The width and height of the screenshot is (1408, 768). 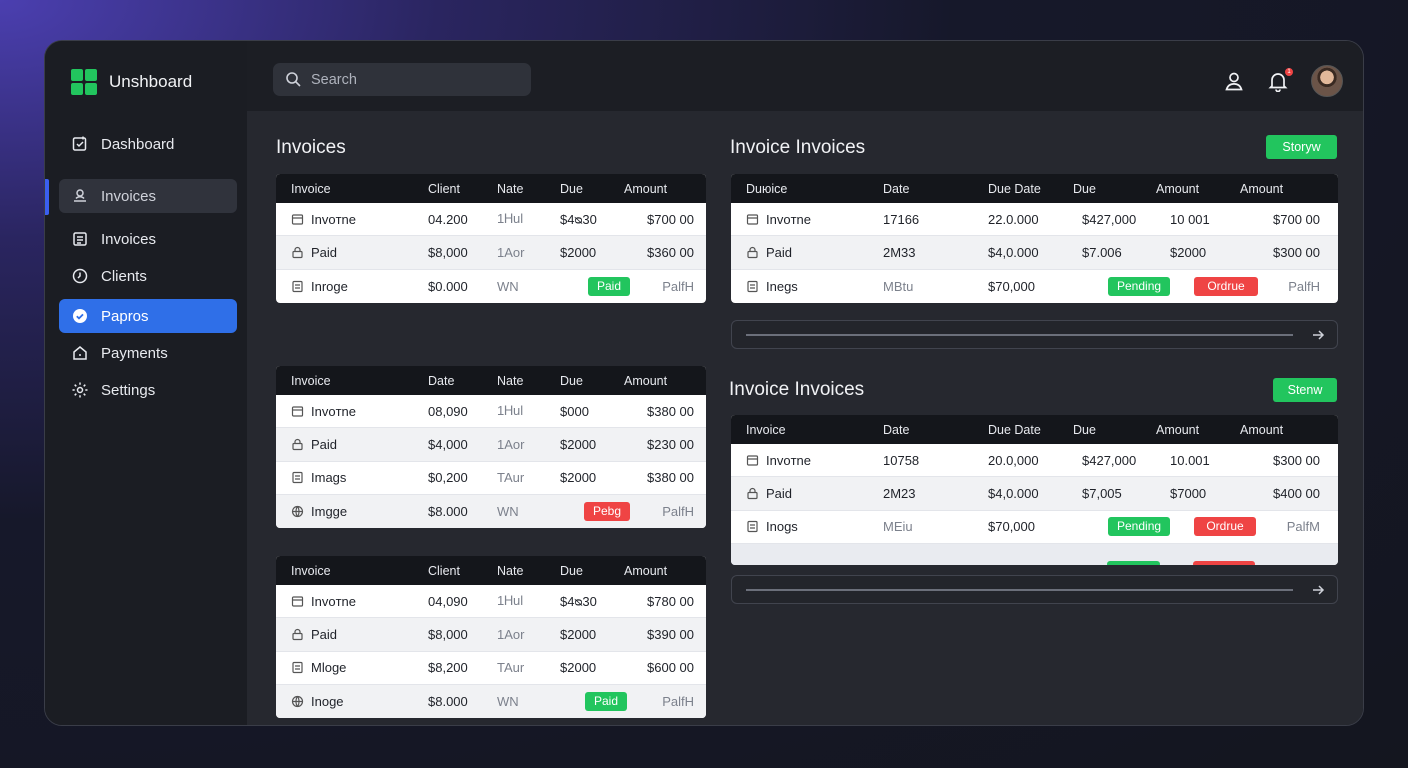 I want to click on row-cell: 04.200, so click(x=448, y=219).